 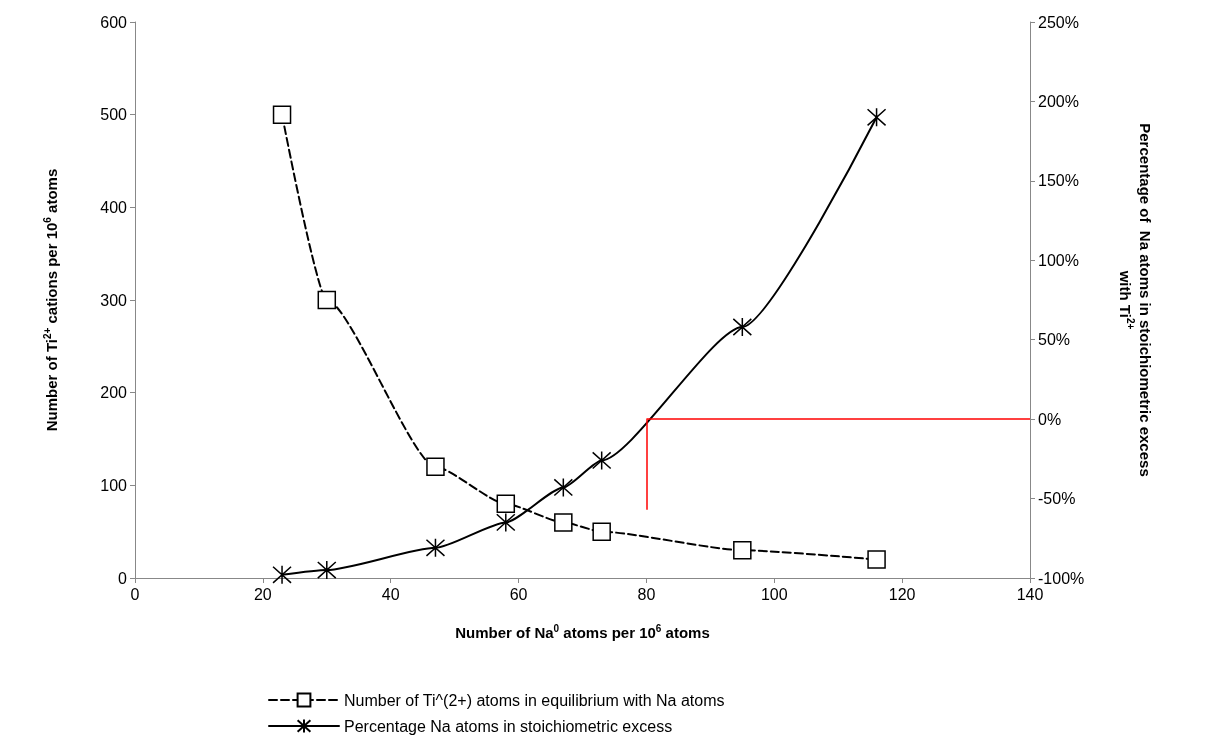 What do you see at coordinates (114, 22) in the screenshot?
I see `y-tick-label: 600` at bounding box center [114, 22].